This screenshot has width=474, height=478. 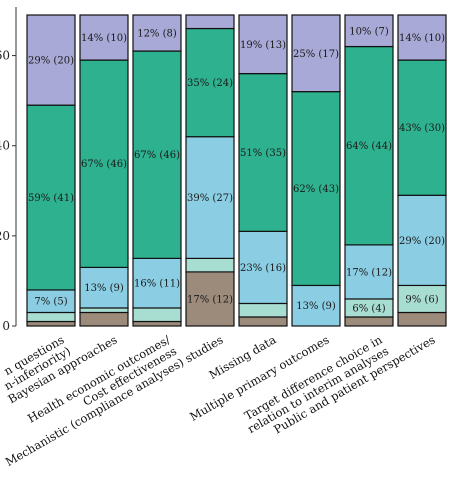 What do you see at coordinates (210, 198) in the screenshot?
I see `segment-data-label: 39% (27)` at bounding box center [210, 198].